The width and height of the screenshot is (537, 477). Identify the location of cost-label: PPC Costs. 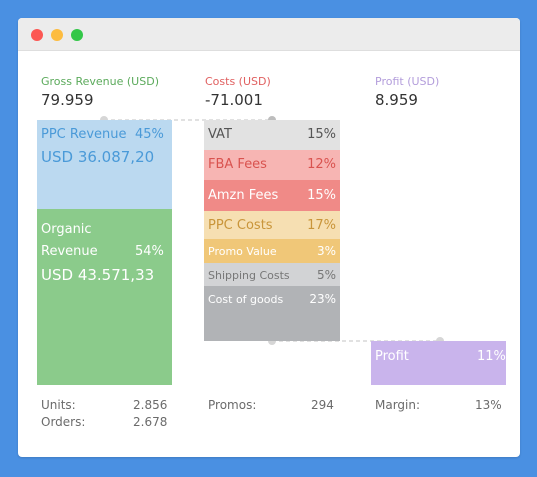
(240, 225).